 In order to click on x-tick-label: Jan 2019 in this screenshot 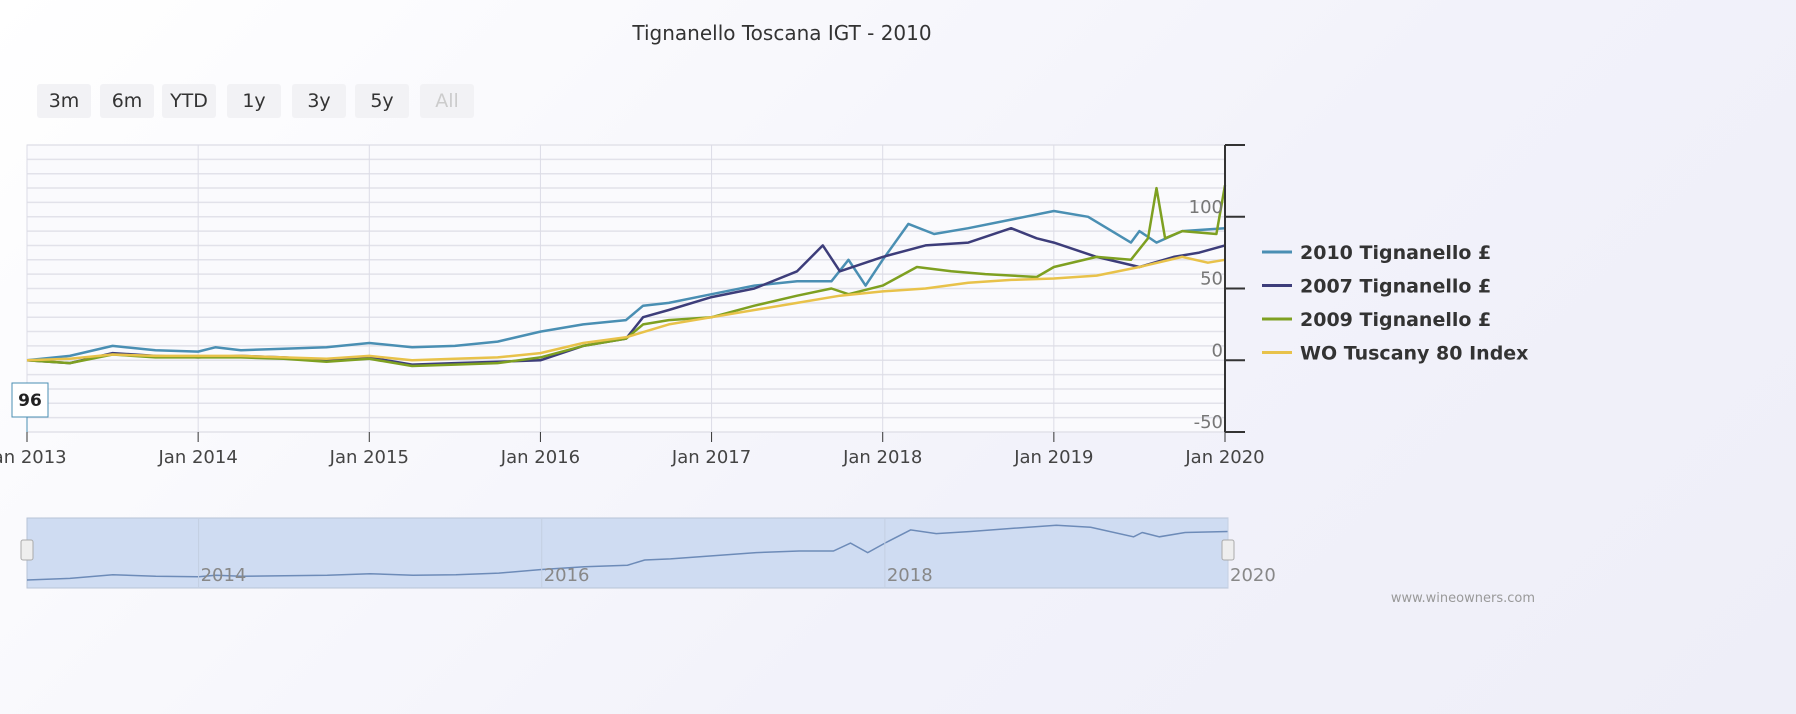, I will do `click(1053, 457)`.